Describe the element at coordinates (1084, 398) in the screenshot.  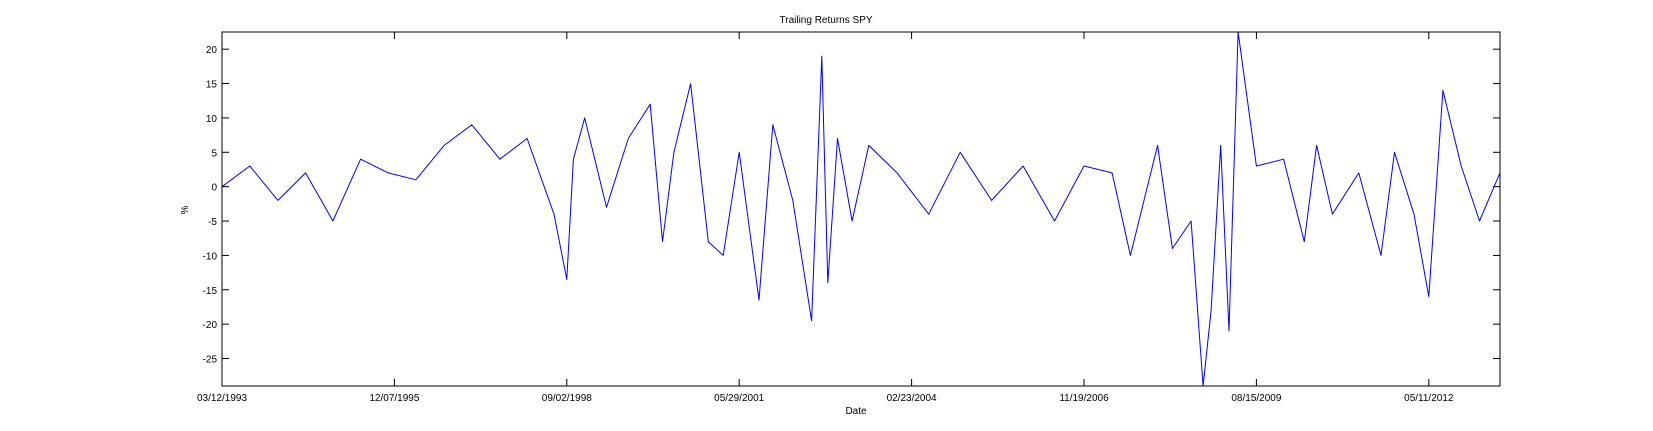
I see `x-tick-label: 11/19/2006` at that location.